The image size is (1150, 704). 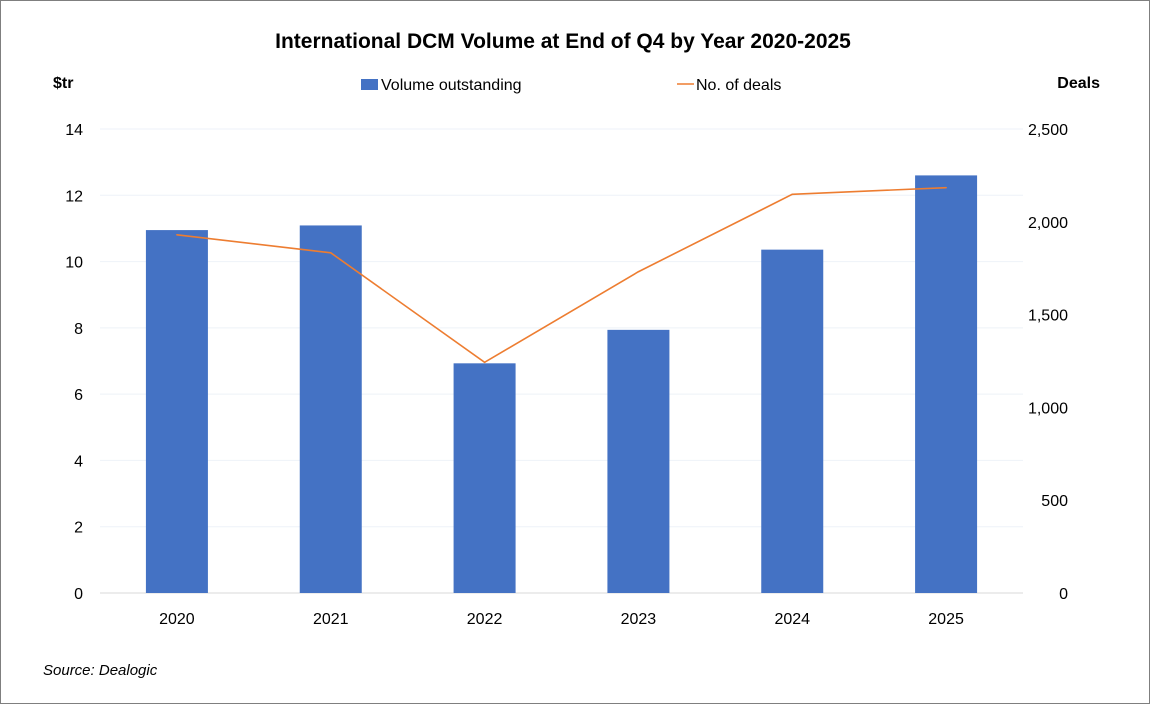 What do you see at coordinates (331, 619) in the screenshot?
I see `x-tick-label: 2021` at bounding box center [331, 619].